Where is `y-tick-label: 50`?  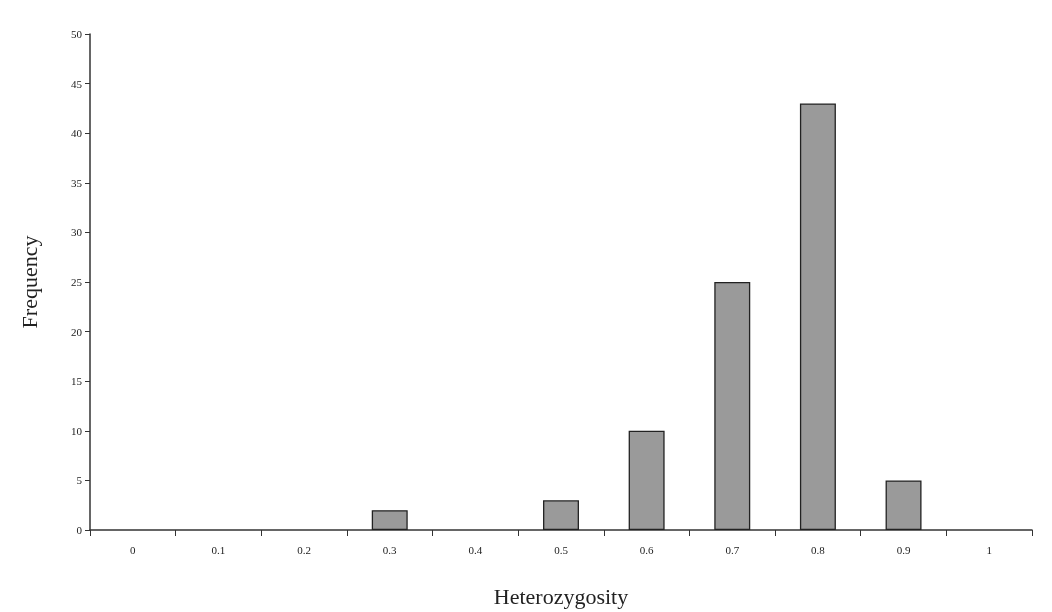
y-tick-label: 50 is located at coordinates (77, 34).